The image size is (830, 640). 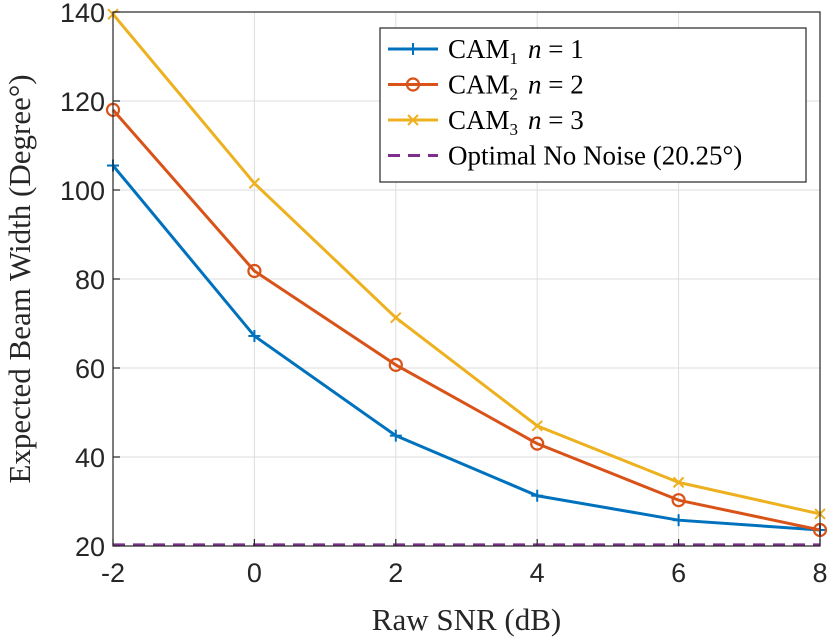 I want to click on legend-item-1: CAM1 n = 1, so click(x=486, y=51).